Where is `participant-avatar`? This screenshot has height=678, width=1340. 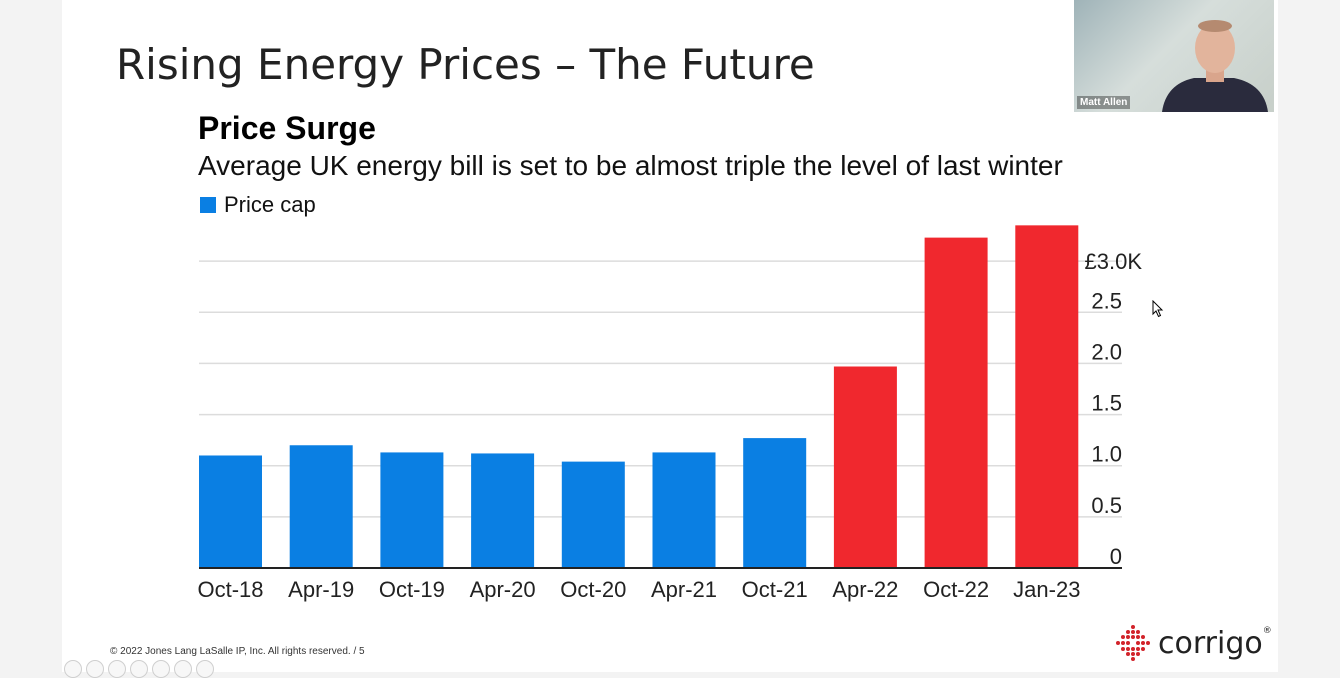
participant-avatar is located at coordinates (1215, 66).